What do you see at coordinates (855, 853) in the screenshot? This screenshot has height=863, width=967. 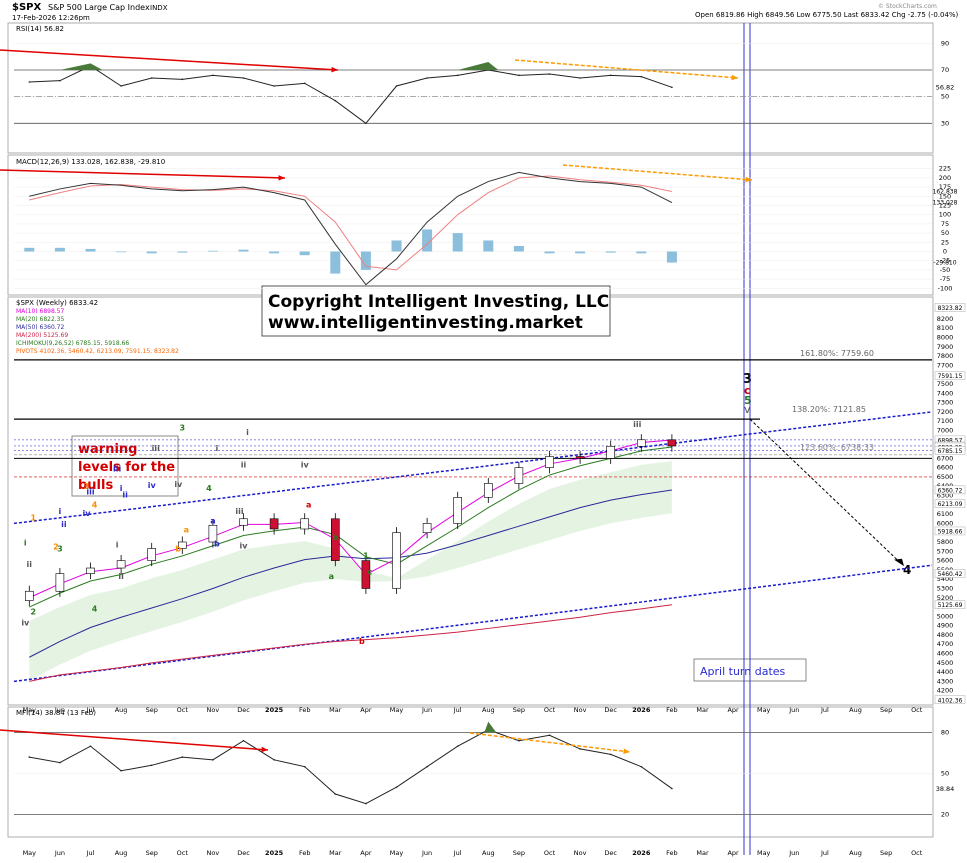 I see `x-tick-label: Aug` at bounding box center [855, 853].